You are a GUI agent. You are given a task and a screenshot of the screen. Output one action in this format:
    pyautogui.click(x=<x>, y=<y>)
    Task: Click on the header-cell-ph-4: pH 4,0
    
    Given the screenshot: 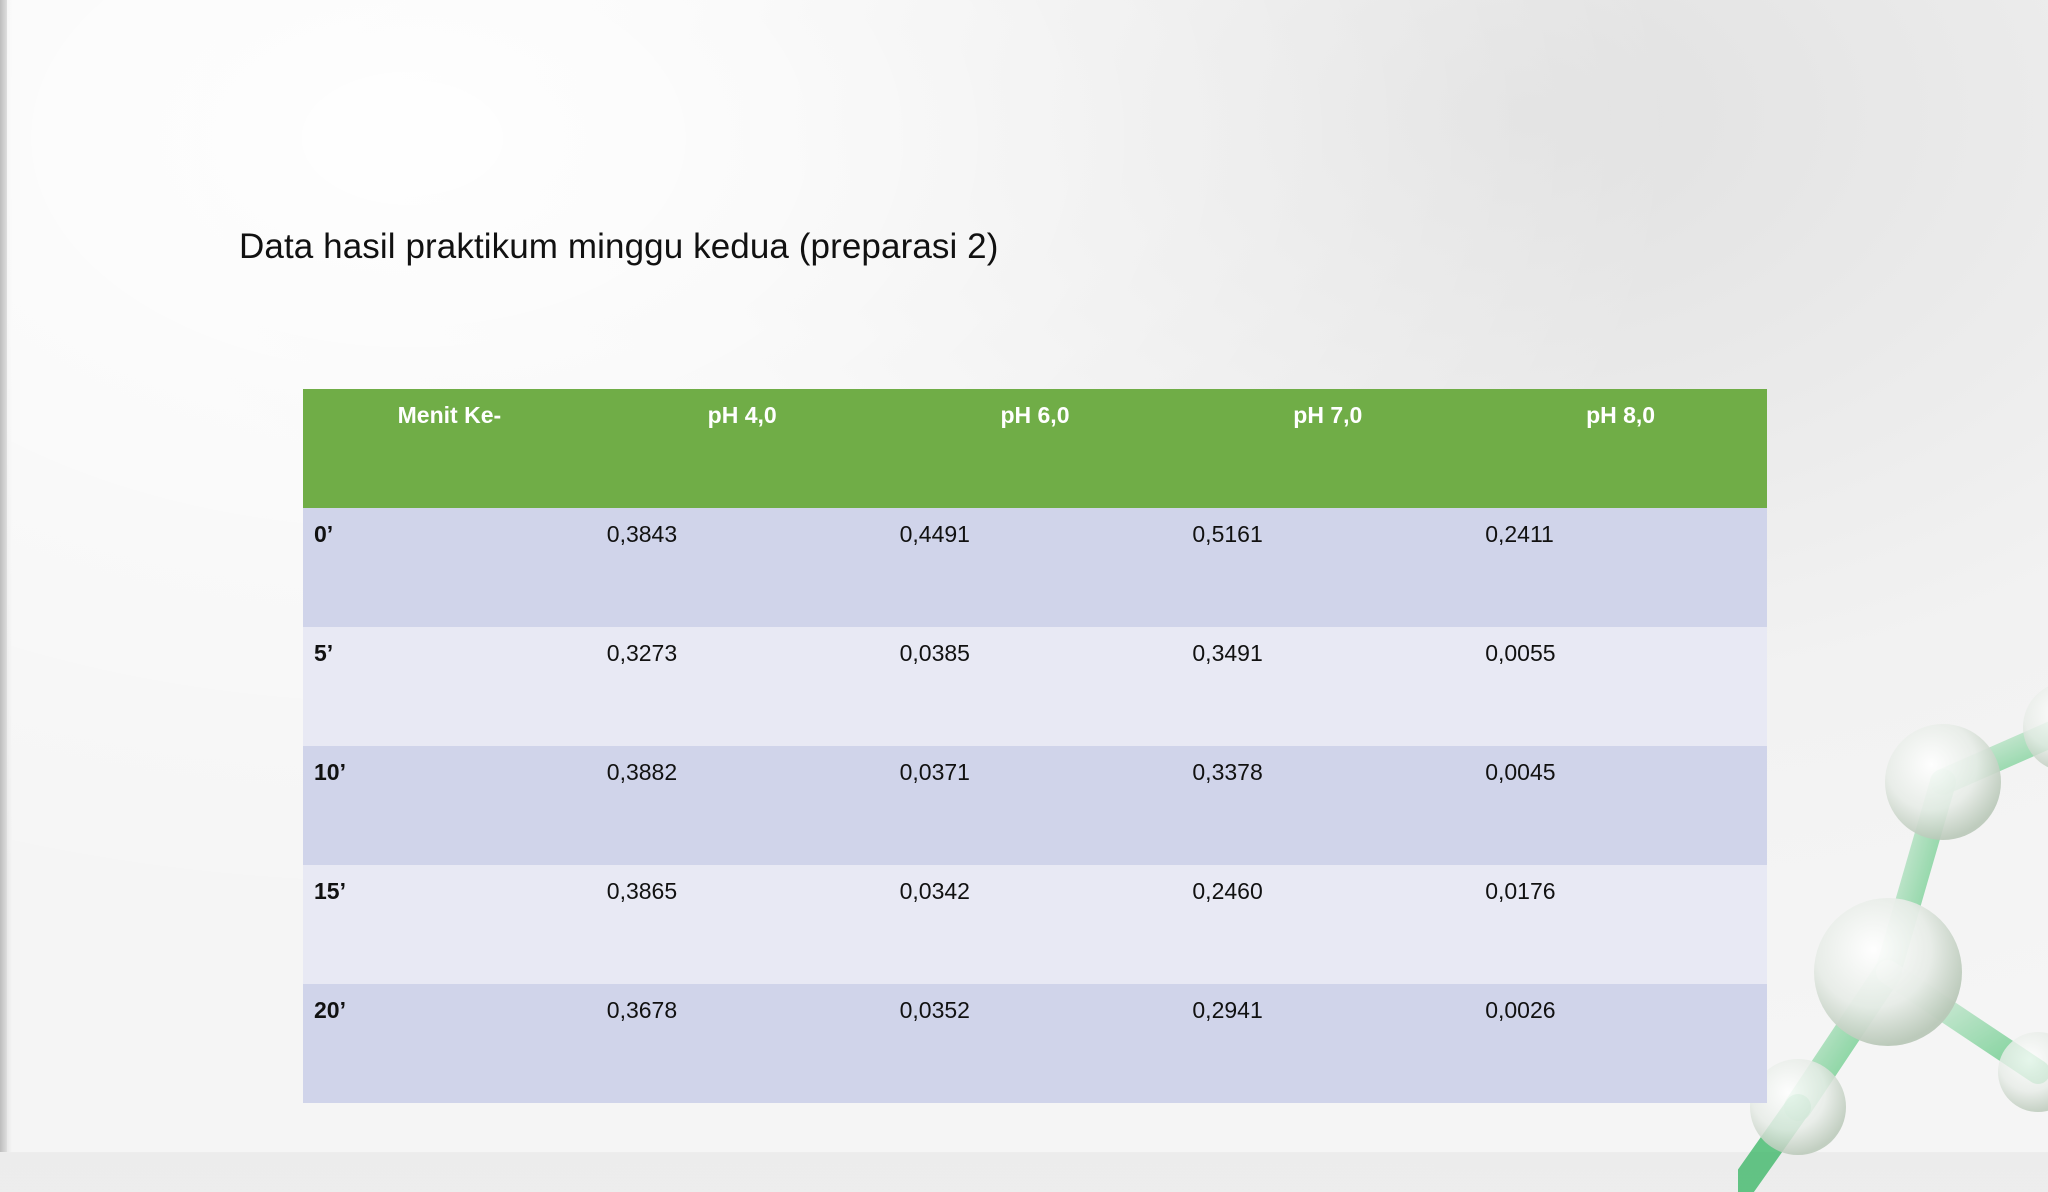 What is the action you would take?
    pyautogui.click(x=742, y=448)
    